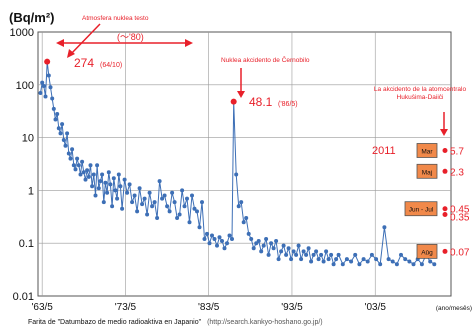 The width and height of the screenshot is (474, 331). Describe the element at coordinates (115, 18) in the screenshot. I see `annotation-atmospheric-test: Atmosfera nuklea testo` at that location.